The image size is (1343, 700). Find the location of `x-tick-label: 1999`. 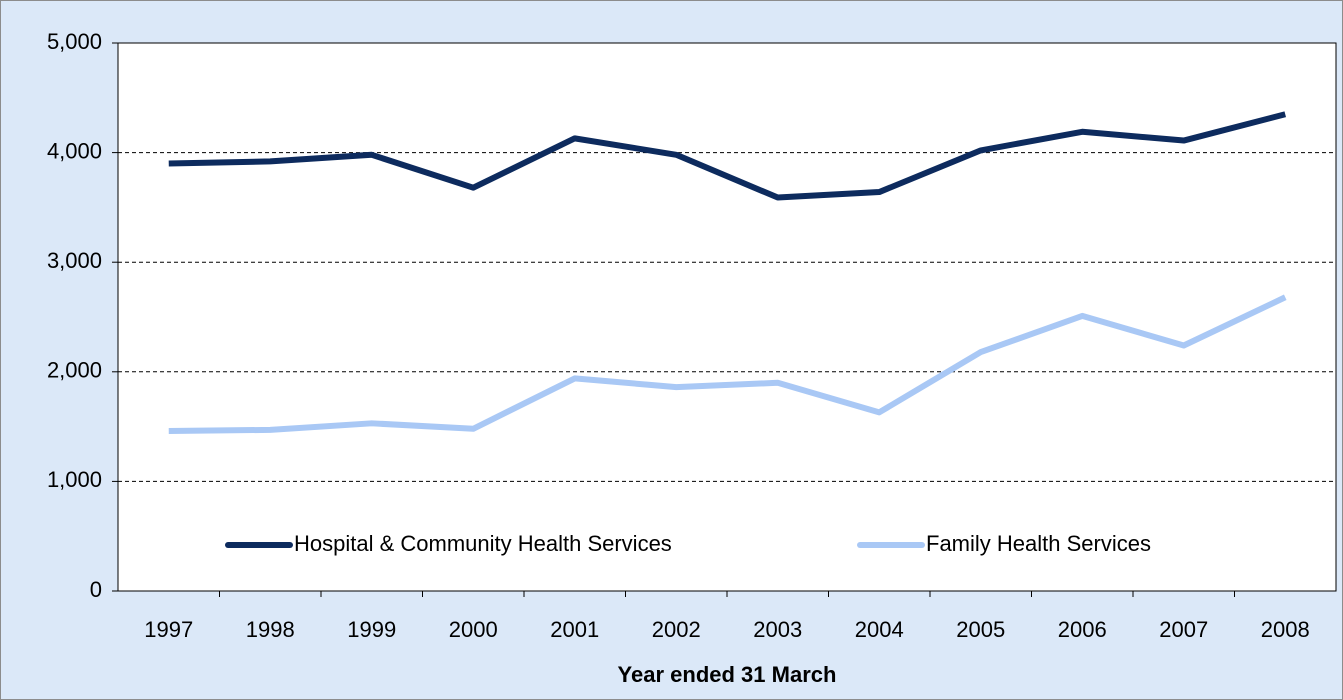

x-tick-label: 1999 is located at coordinates (371, 629).